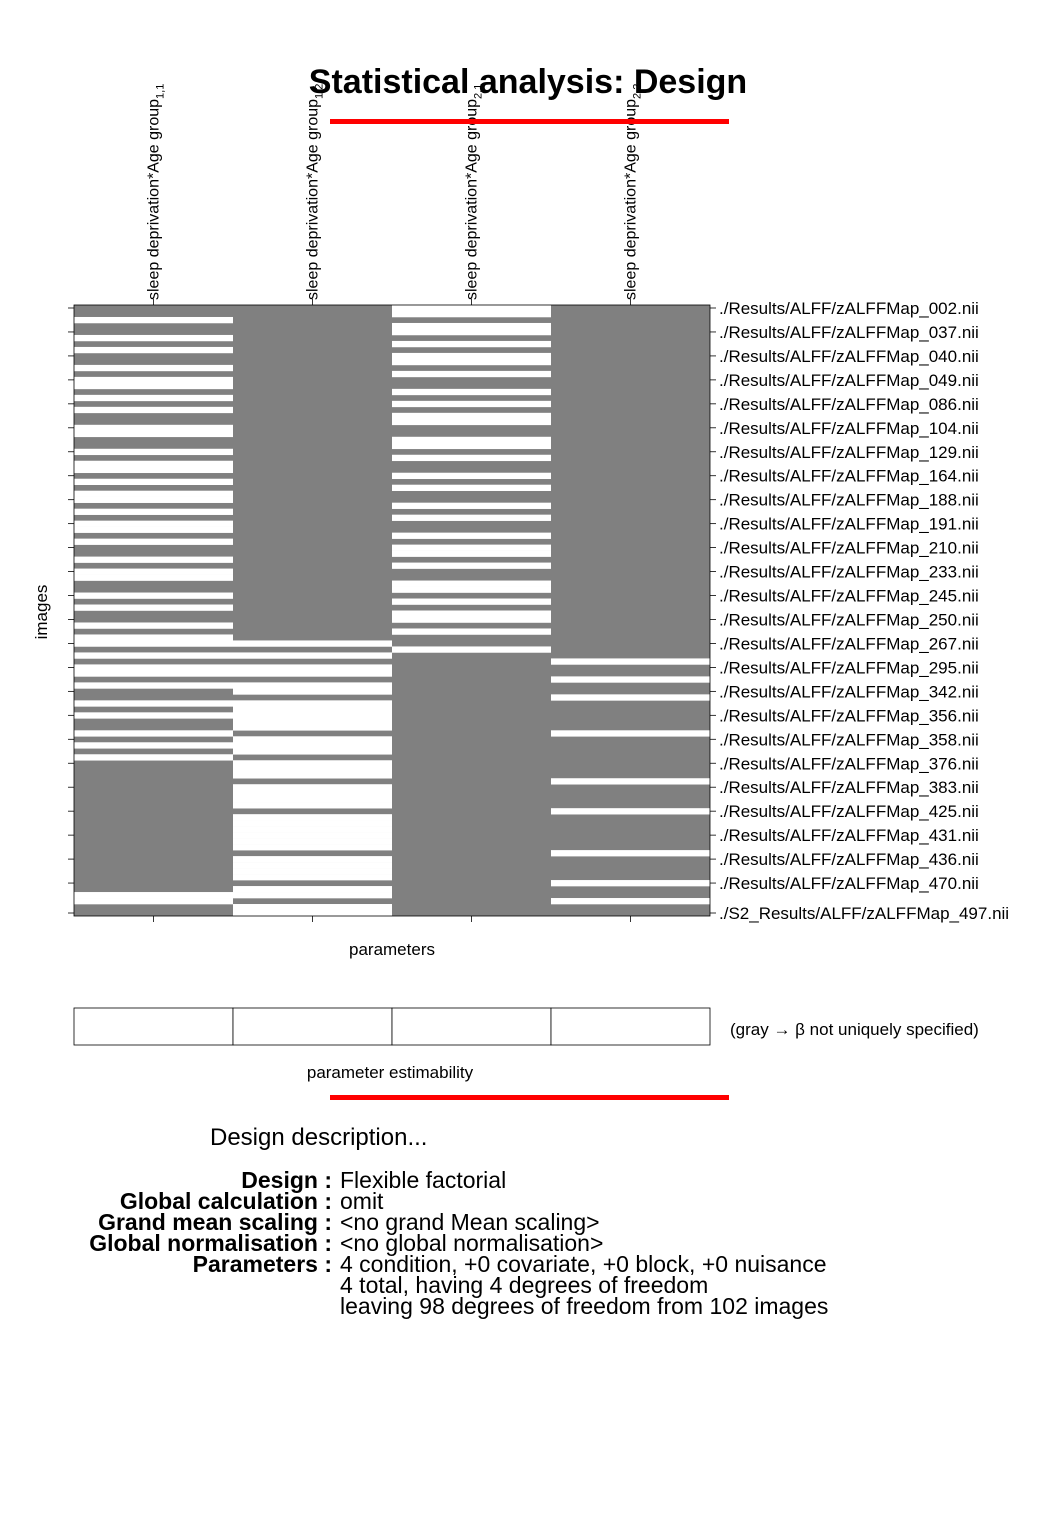  Describe the element at coordinates (849, 715) in the screenshot. I see `row-label: ./Results/ALFF/zALFFMap_356.nii` at that location.